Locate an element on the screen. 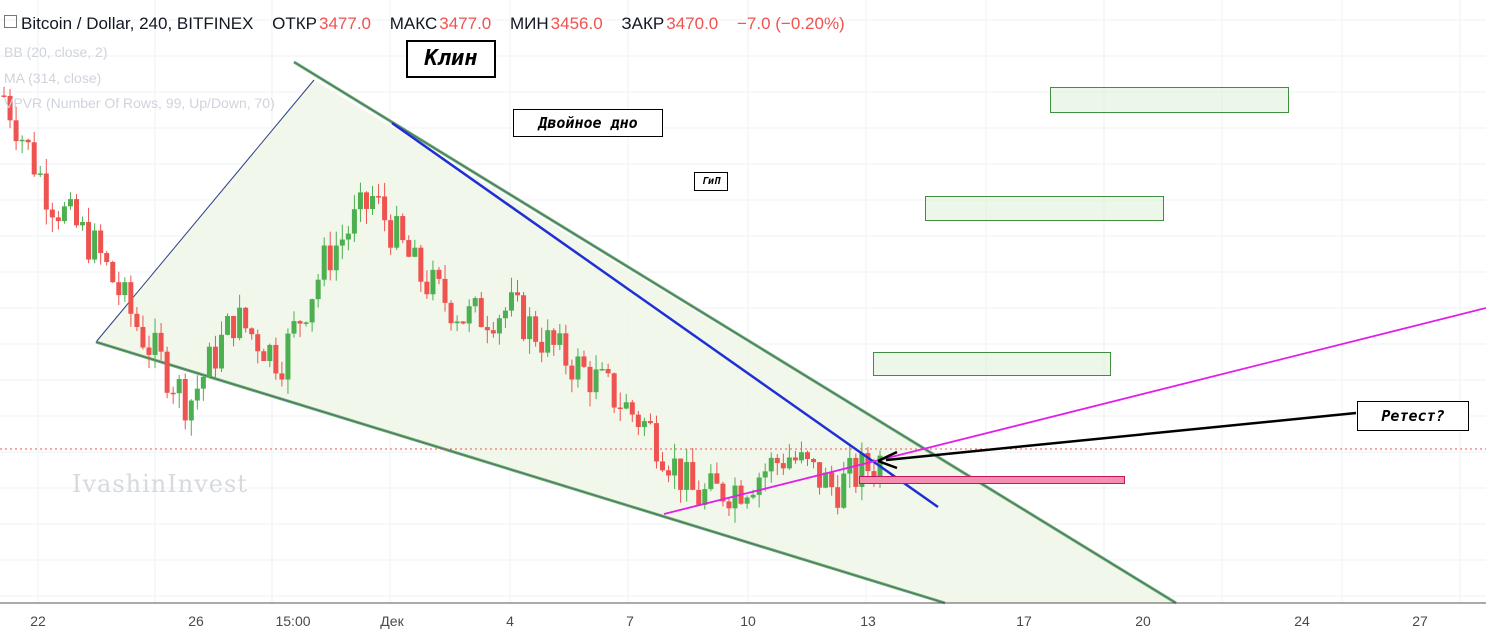 The image size is (1486, 644). wedge-label: Клин is located at coordinates (451, 59).